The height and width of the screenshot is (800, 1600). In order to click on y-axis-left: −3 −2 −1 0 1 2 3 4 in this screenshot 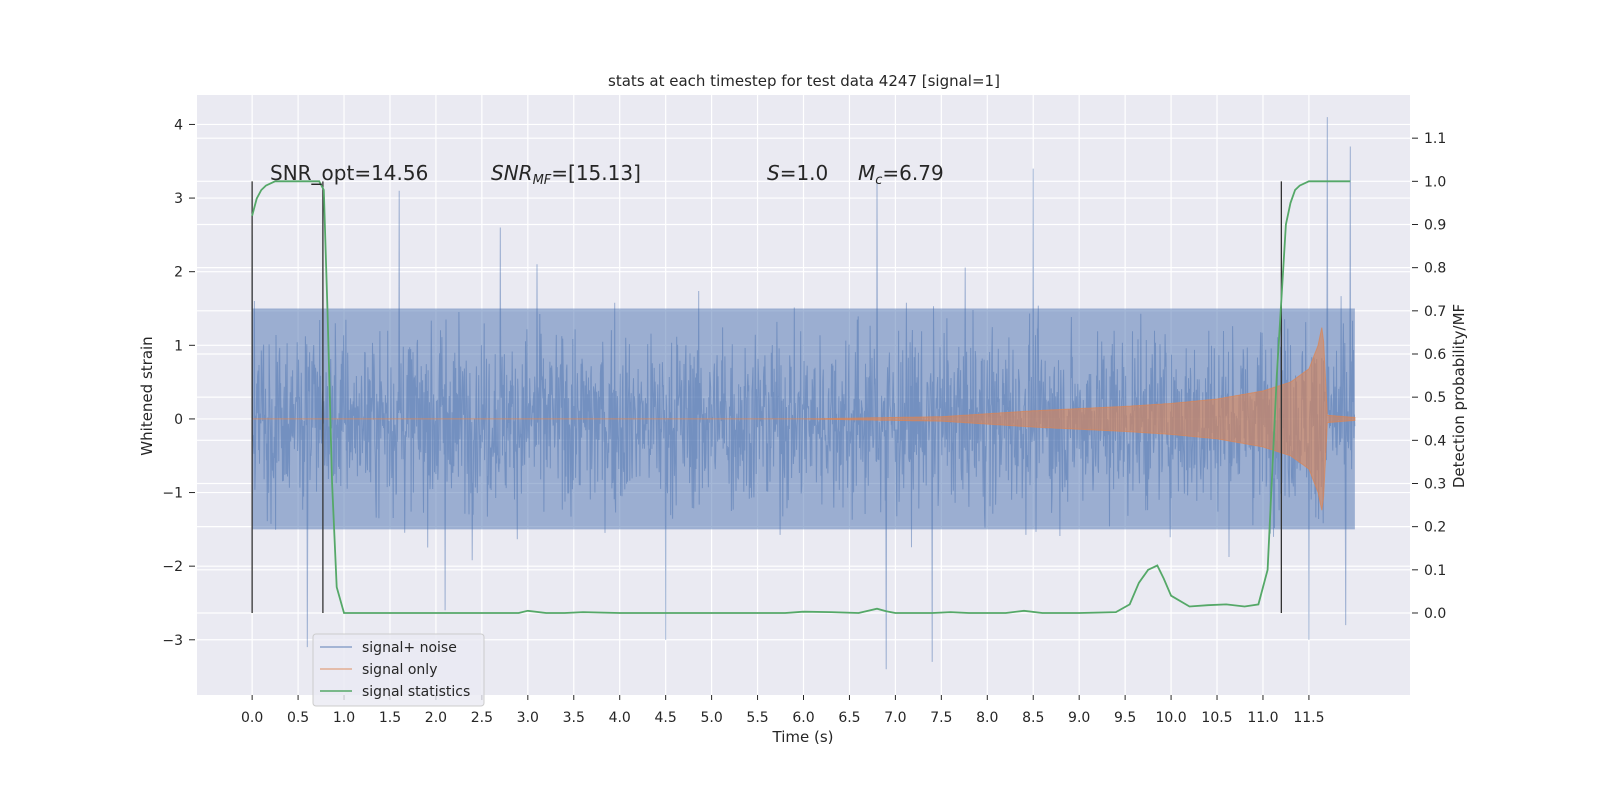, I will do `click(178, 383)`.